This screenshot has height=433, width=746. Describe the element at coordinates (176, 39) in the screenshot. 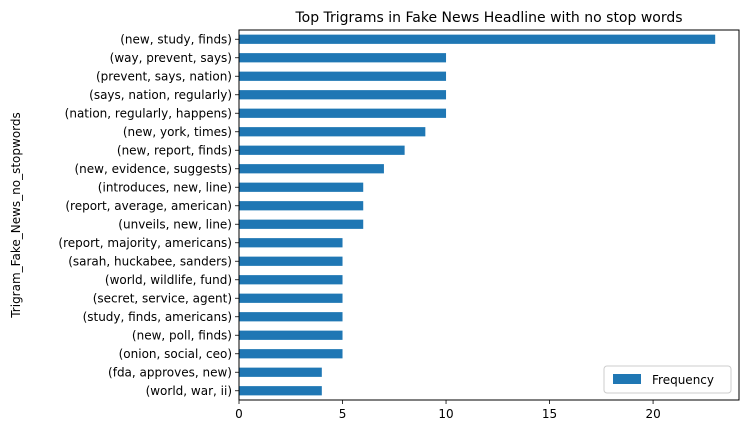

I see `y-tick-label: (new, study, finds)` at that location.